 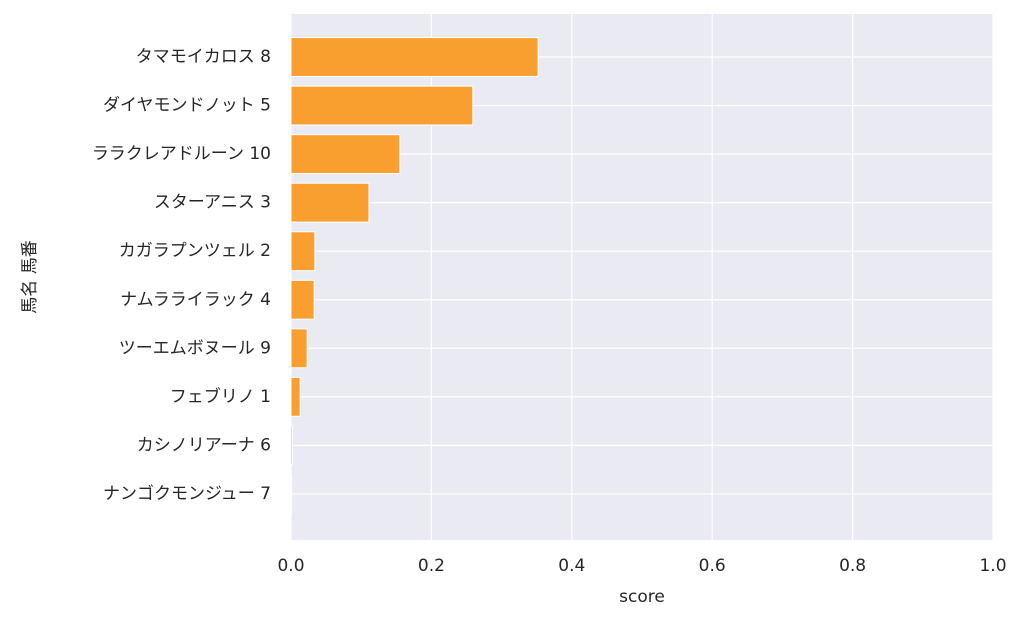 I want to click on x-tick-label: 0.4, so click(x=571, y=566).